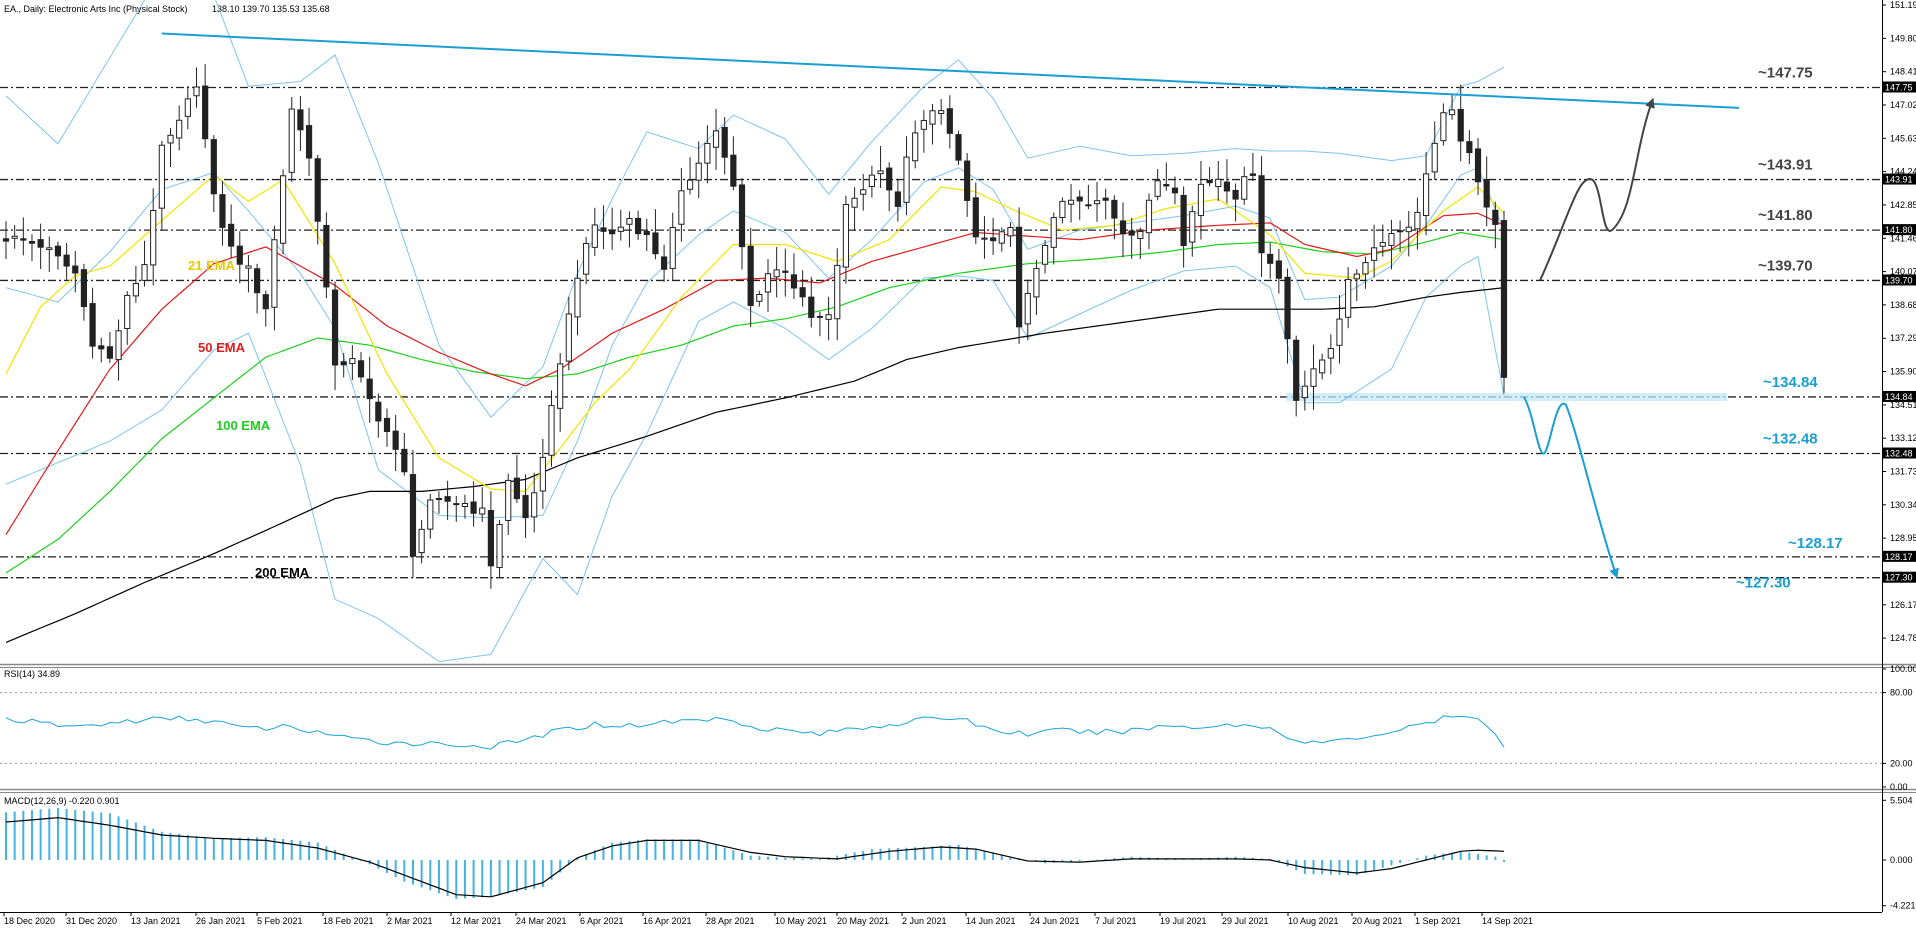  What do you see at coordinates (29, 921) in the screenshot?
I see `time-axis-tick-label: 18 Dec 2020` at bounding box center [29, 921].